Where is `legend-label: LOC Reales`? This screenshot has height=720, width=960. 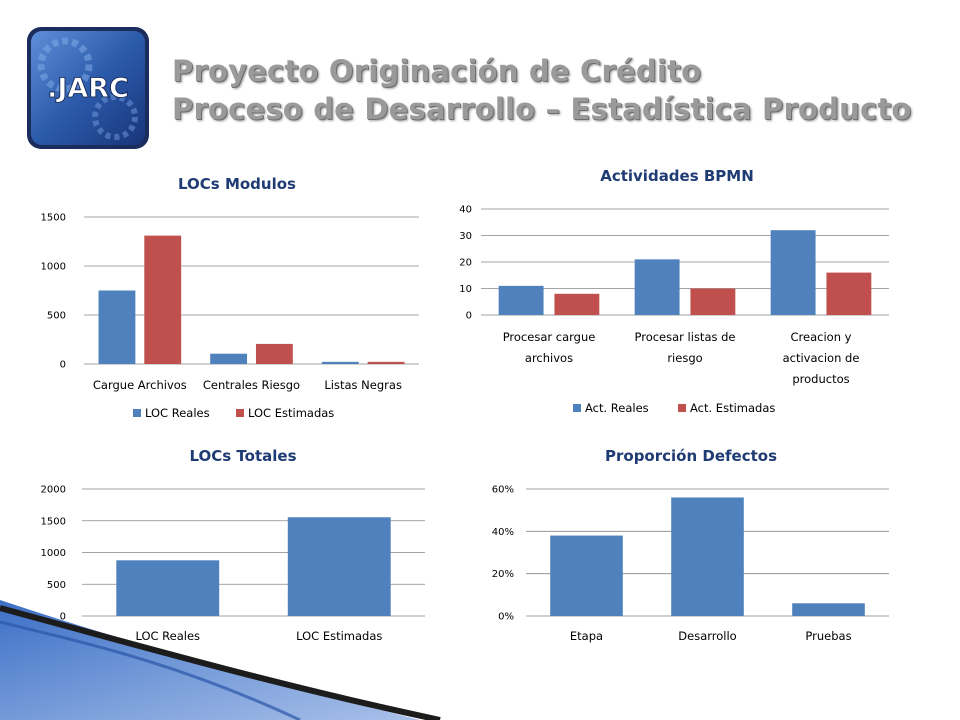
legend-label: LOC Reales is located at coordinates (177, 413).